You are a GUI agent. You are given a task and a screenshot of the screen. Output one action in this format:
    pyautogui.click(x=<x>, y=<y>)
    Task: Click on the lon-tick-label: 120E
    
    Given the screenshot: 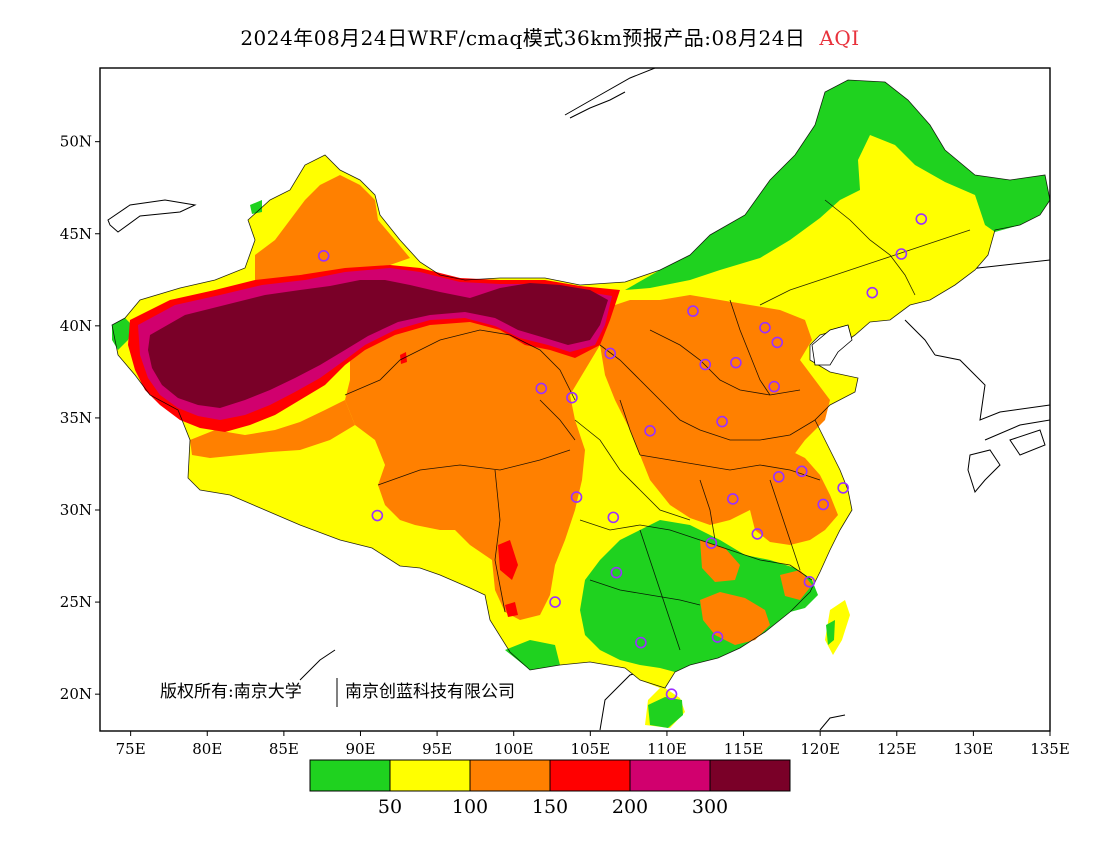 What is the action you would take?
    pyautogui.click(x=820, y=749)
    